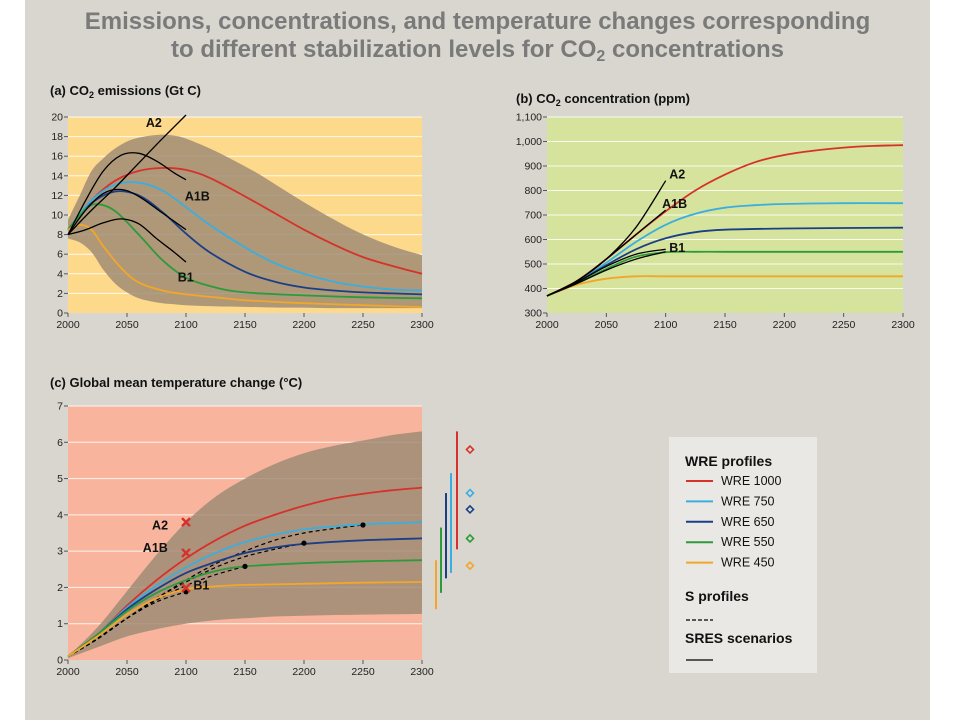 The image size is (960, 720). What do you see at coordinates (60, 255) in the screenshot?
I see `panel-a-y-tick-label: 6` at bounding box center [60, 255].